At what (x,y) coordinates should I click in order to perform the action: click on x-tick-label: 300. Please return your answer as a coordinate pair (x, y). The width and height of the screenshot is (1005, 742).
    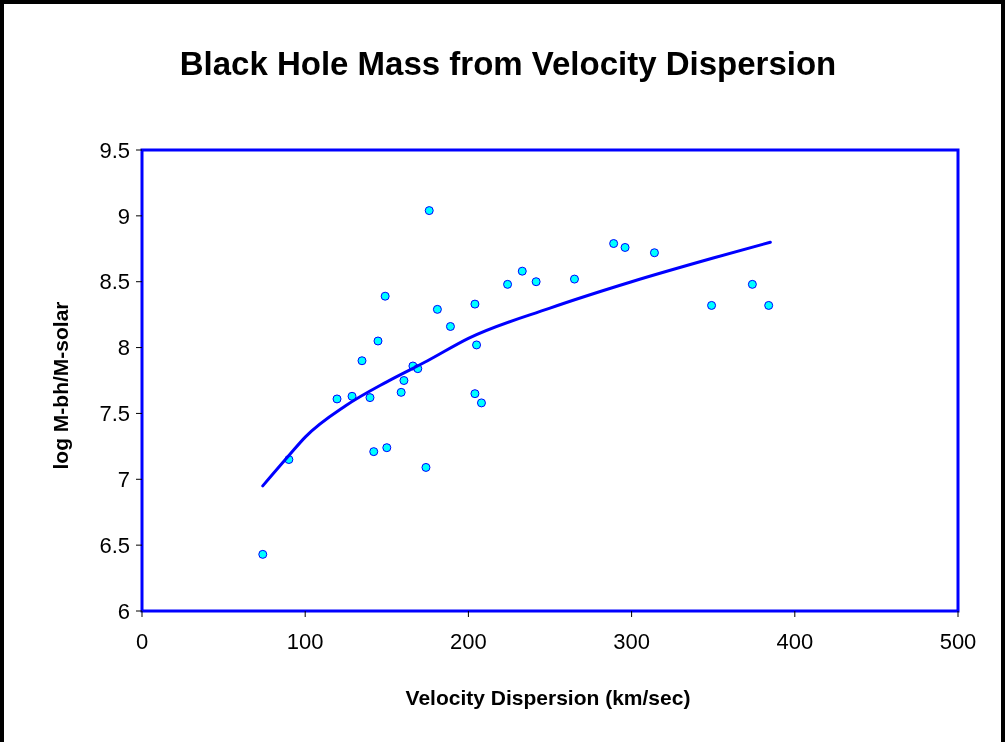
    Looking at the image, I should click on (631, 641).